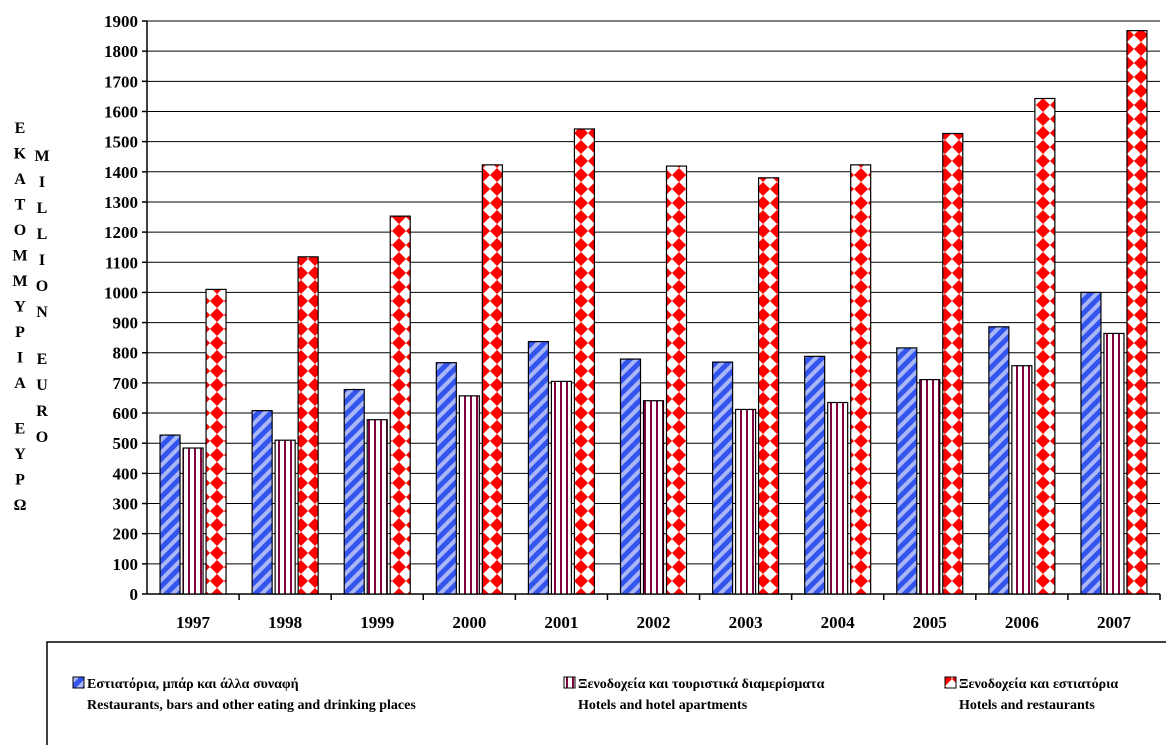  Describe the element at coordinates (20, 505) in the screenshot. I see `y-axis-label-gr-letter: Ω` at that location.